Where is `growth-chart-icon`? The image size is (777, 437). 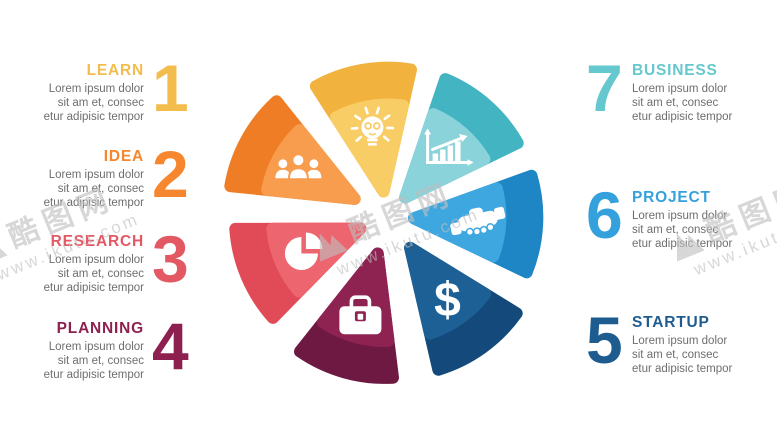 growth-chart-icon is located at coordinates (449, 147).